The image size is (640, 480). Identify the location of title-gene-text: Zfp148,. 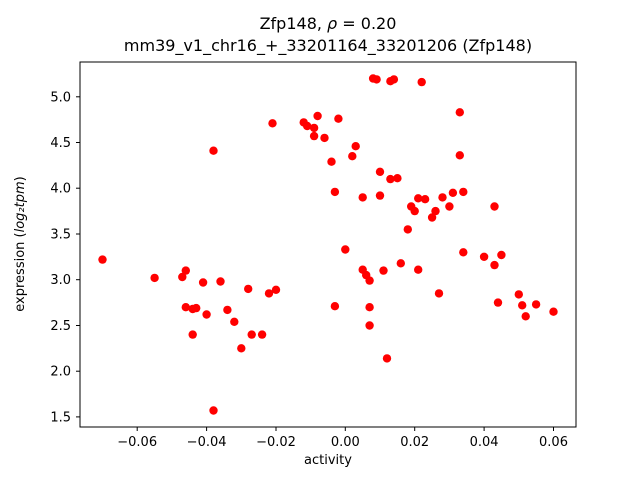
(293, 23).